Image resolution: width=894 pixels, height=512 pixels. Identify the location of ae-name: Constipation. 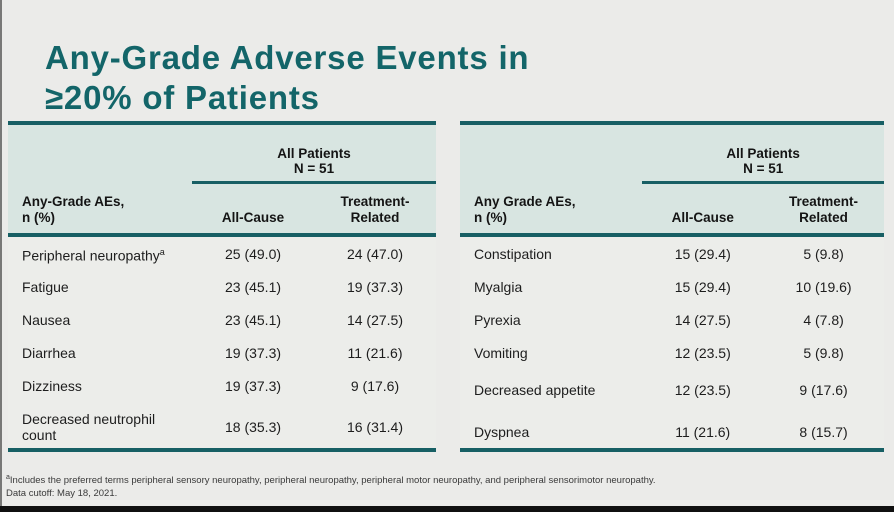
(513, 253).